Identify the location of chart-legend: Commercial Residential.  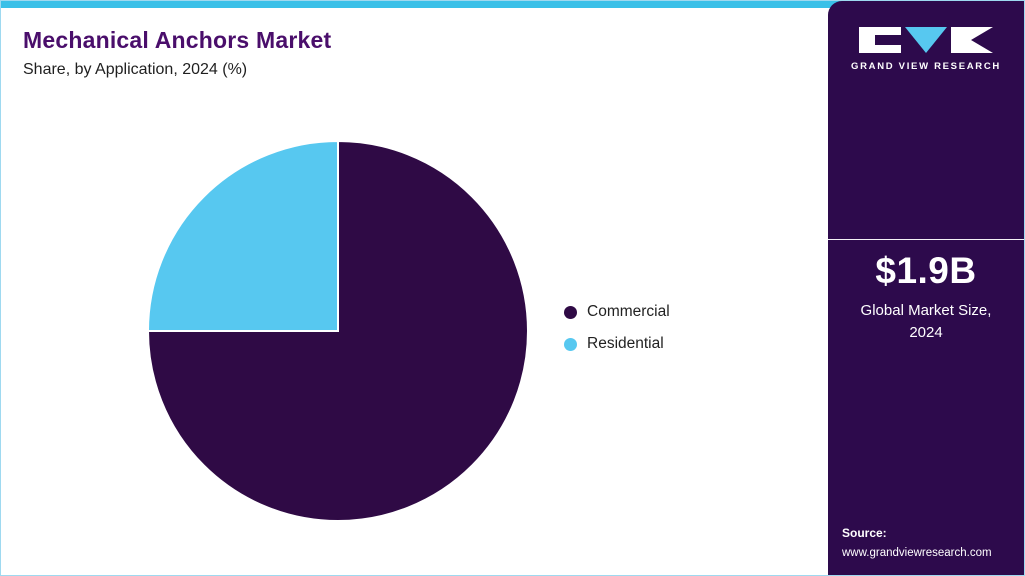
(617, 328).